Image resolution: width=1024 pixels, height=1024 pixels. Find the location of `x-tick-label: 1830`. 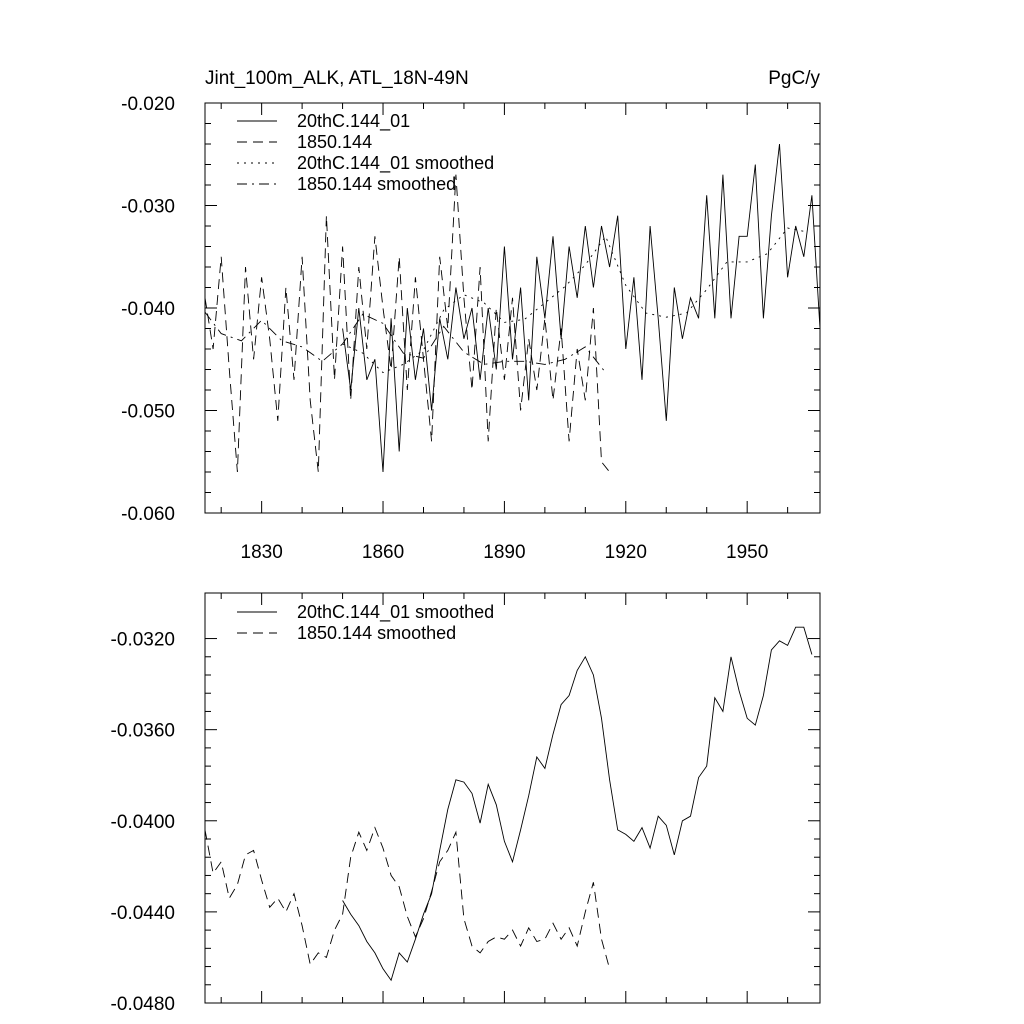

x-tick-label: 1830 is located at coordinates (262, 552).